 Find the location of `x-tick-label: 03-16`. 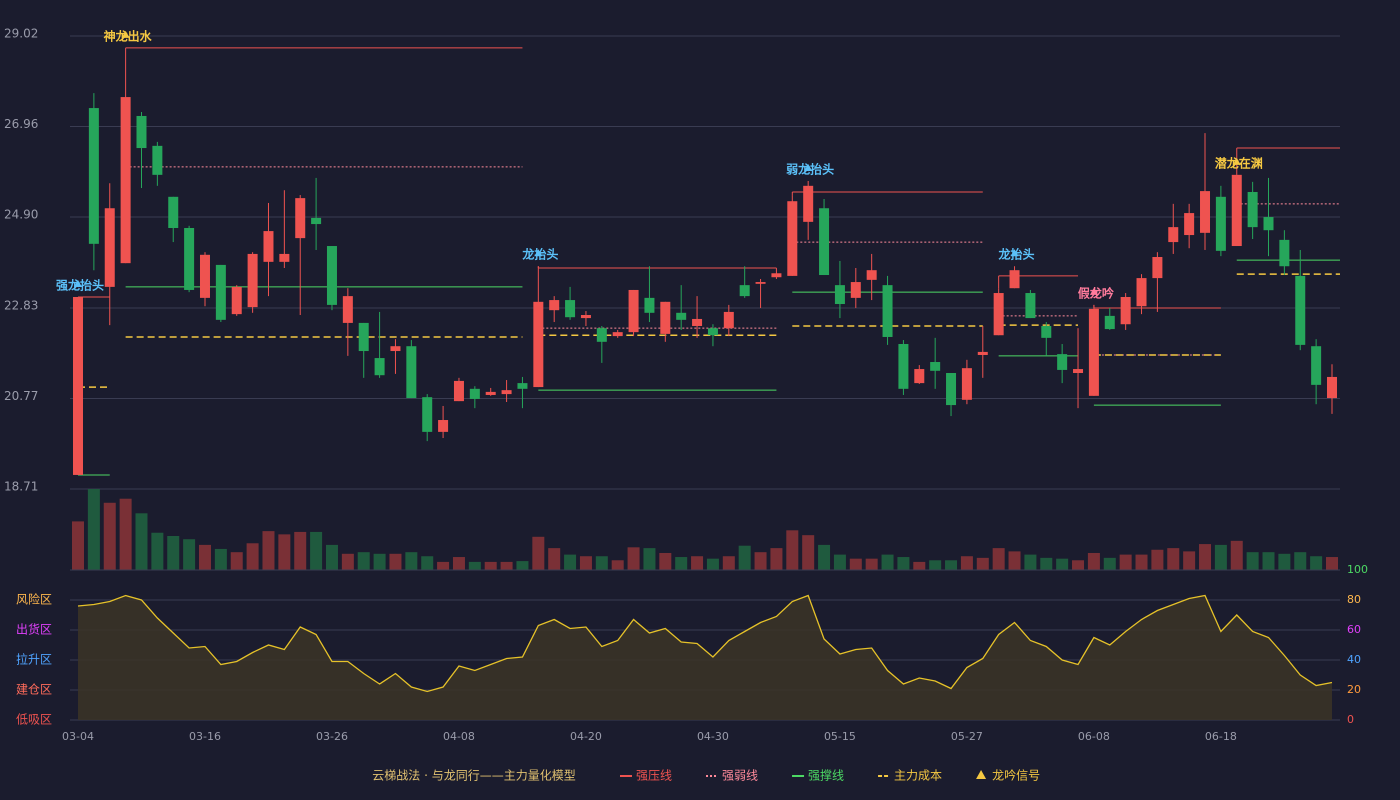

x-tick-label: 03-16 is located at coordinates (205, 736).